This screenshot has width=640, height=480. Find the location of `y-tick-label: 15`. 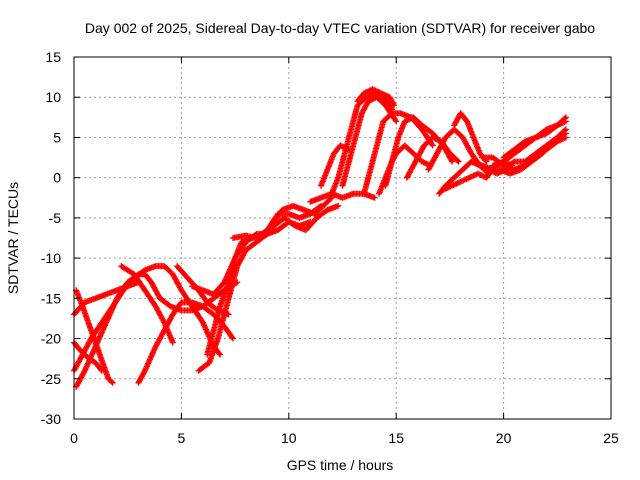

y-tick-label: 15 is located at coordinates (53, 57).